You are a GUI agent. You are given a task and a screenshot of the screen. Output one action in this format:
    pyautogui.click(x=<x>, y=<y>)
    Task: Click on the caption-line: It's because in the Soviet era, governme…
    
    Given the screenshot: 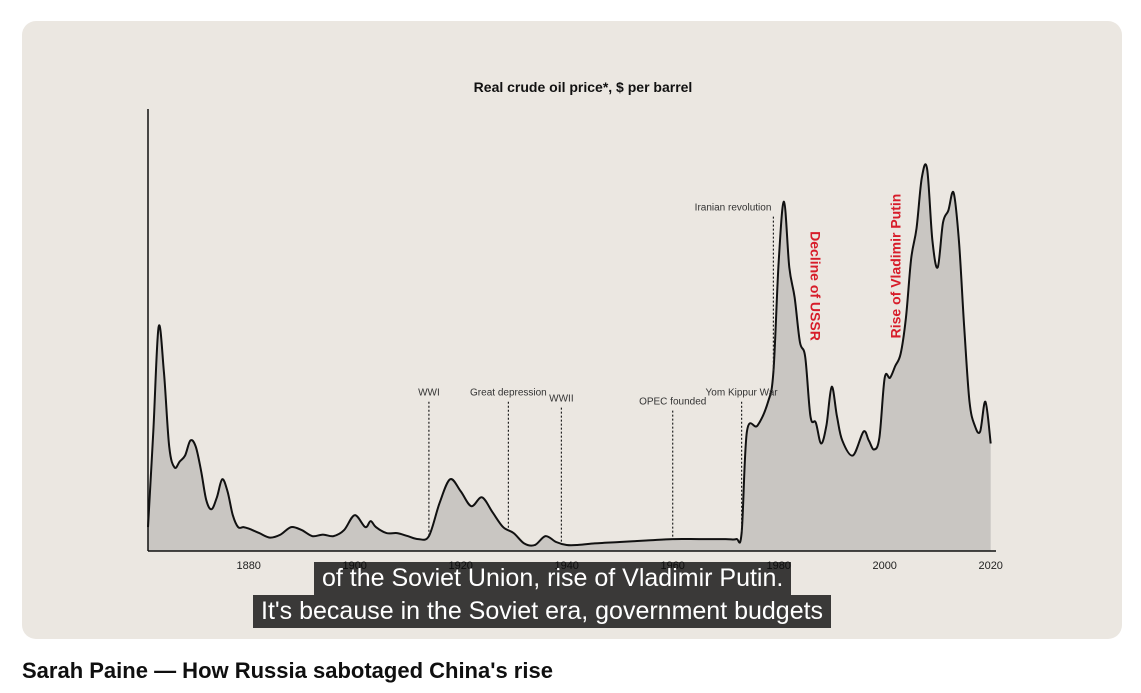 What is the action you would take?
    pyautogui.click(x=542, y=611)
    